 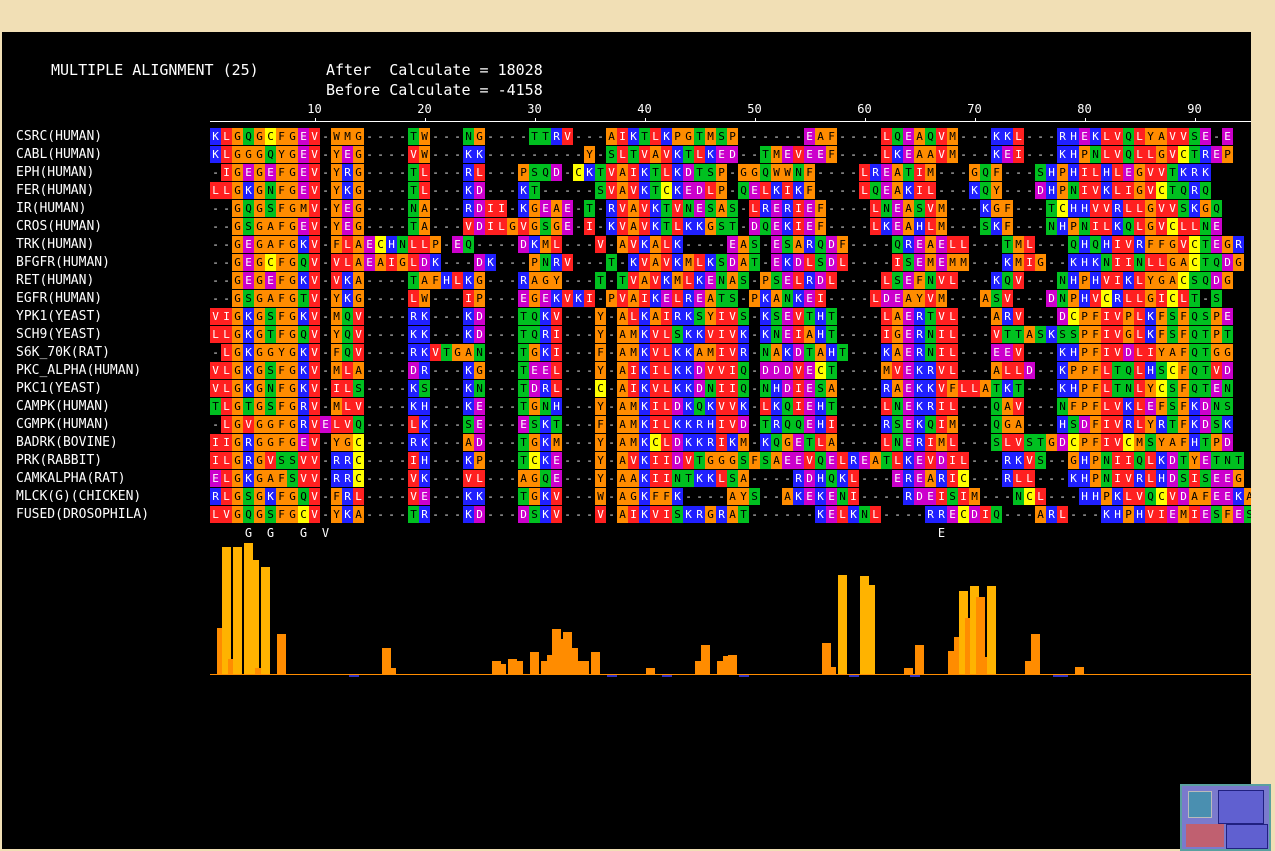 I want to click on minimap-window, so click(x=1200, y=804).